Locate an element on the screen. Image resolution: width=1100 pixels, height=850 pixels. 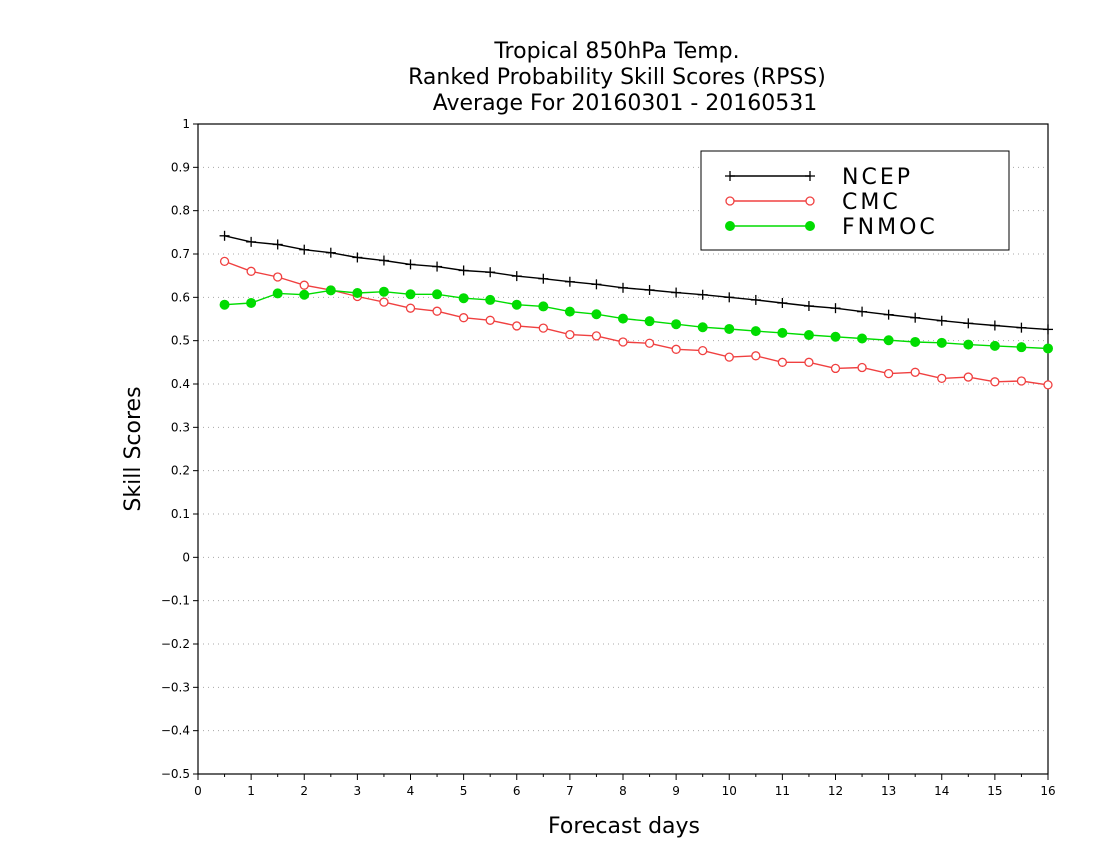
x-tick-label: 2 is located at coordinates (304, 791).